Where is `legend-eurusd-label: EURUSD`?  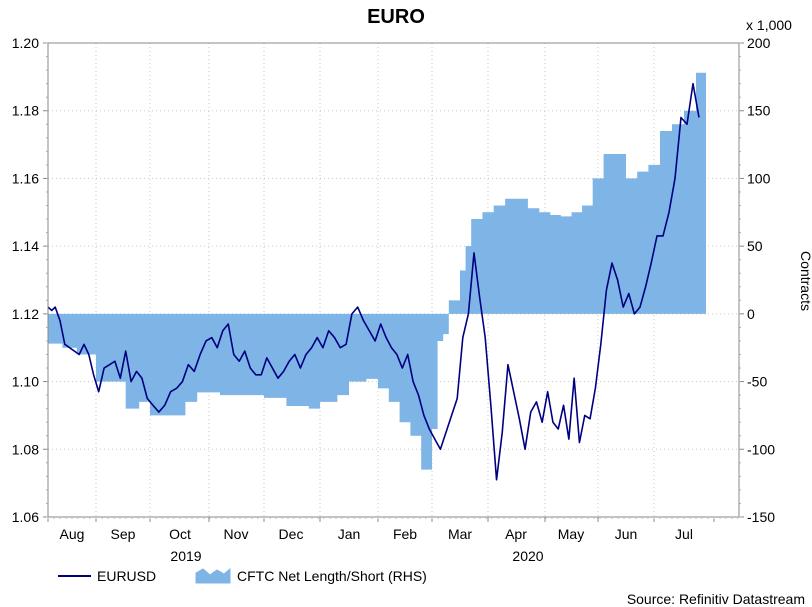 legend-eurusd-label: EURUSD is located at coordinates (126, 576).